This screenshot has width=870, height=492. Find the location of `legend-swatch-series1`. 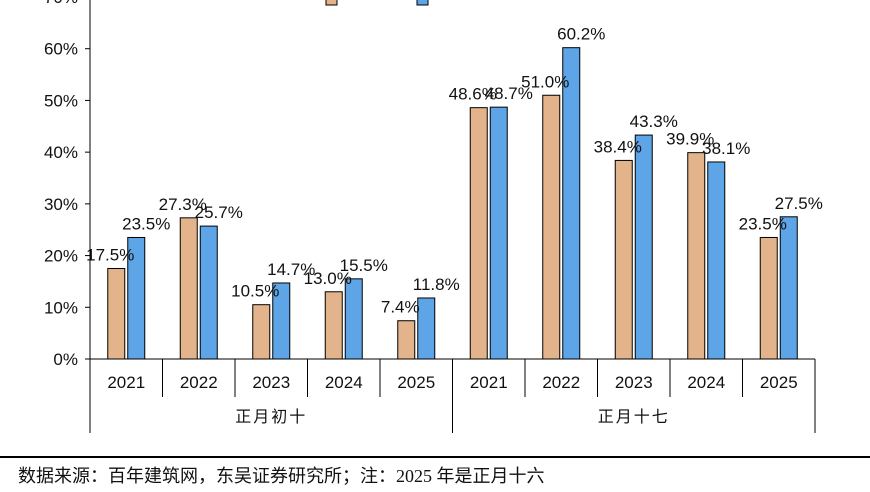

legend-swatch-series1 is located at coordinates (331, 3).